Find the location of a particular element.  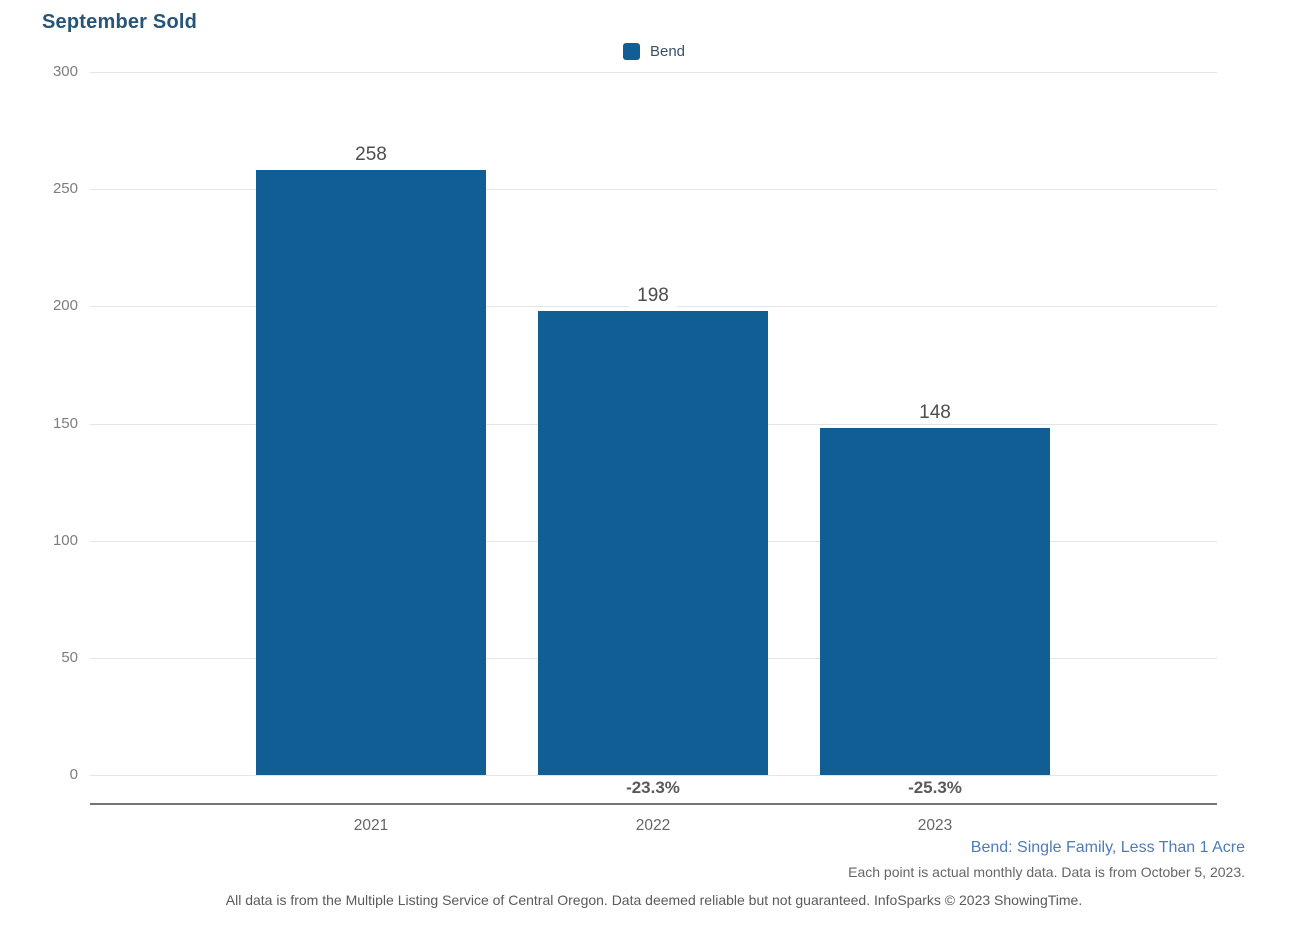

y-axis: 0 50 100 150 200 250 300 is located at coordinates (39, 423).